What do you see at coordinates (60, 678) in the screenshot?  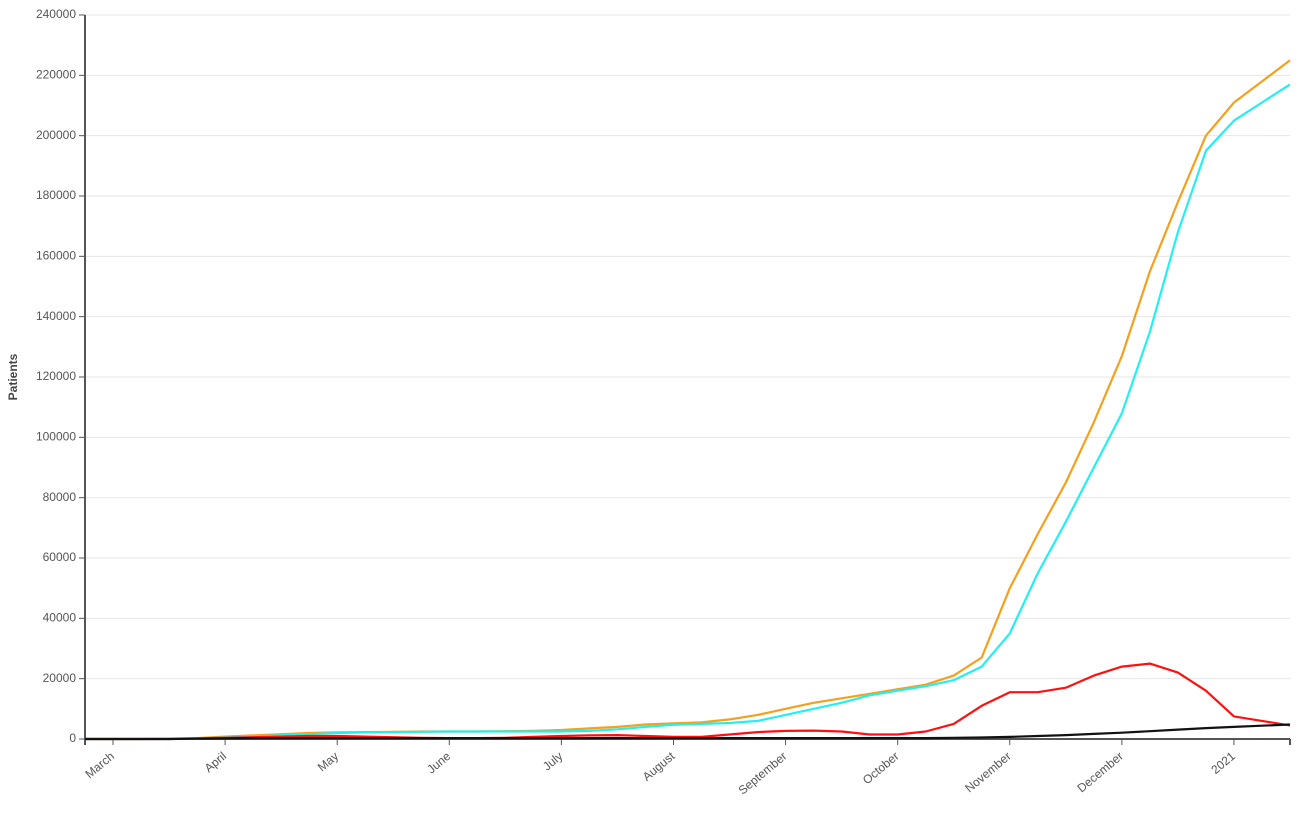 I see `y-tick-label: 20000` at bounding box center [60, 678].